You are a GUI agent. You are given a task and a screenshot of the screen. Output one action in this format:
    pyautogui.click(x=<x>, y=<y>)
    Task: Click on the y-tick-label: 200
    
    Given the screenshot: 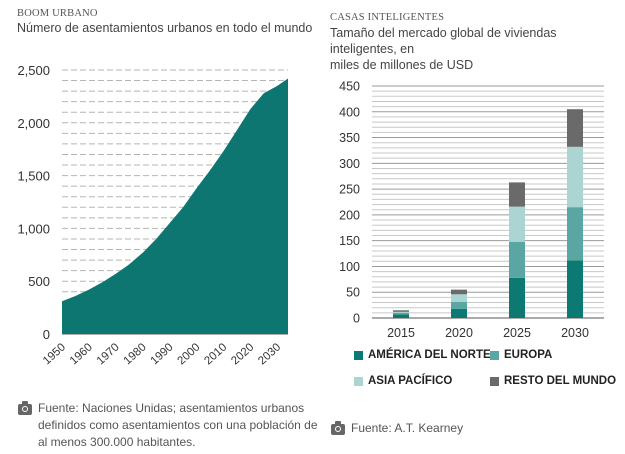 What is the action you would take?
    pyautogui.click(x=349, y=215)
    